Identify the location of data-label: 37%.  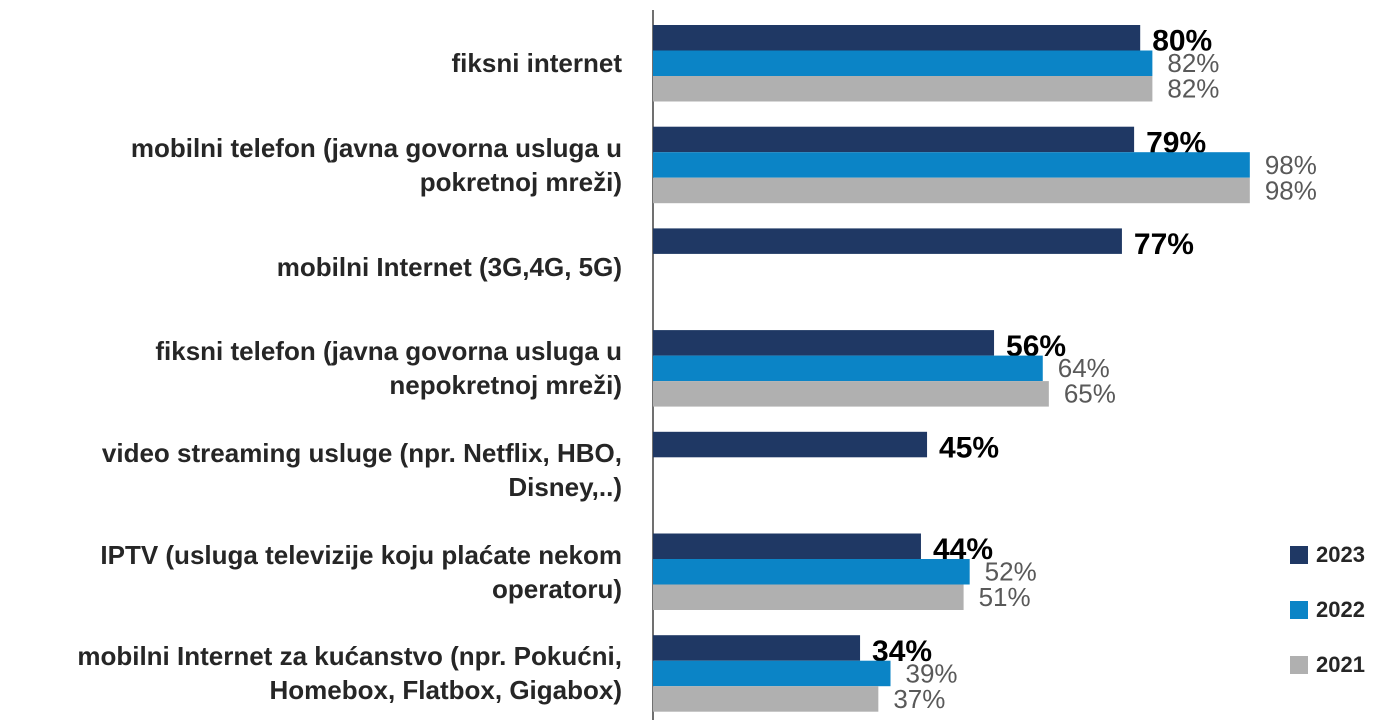
(919, 699).